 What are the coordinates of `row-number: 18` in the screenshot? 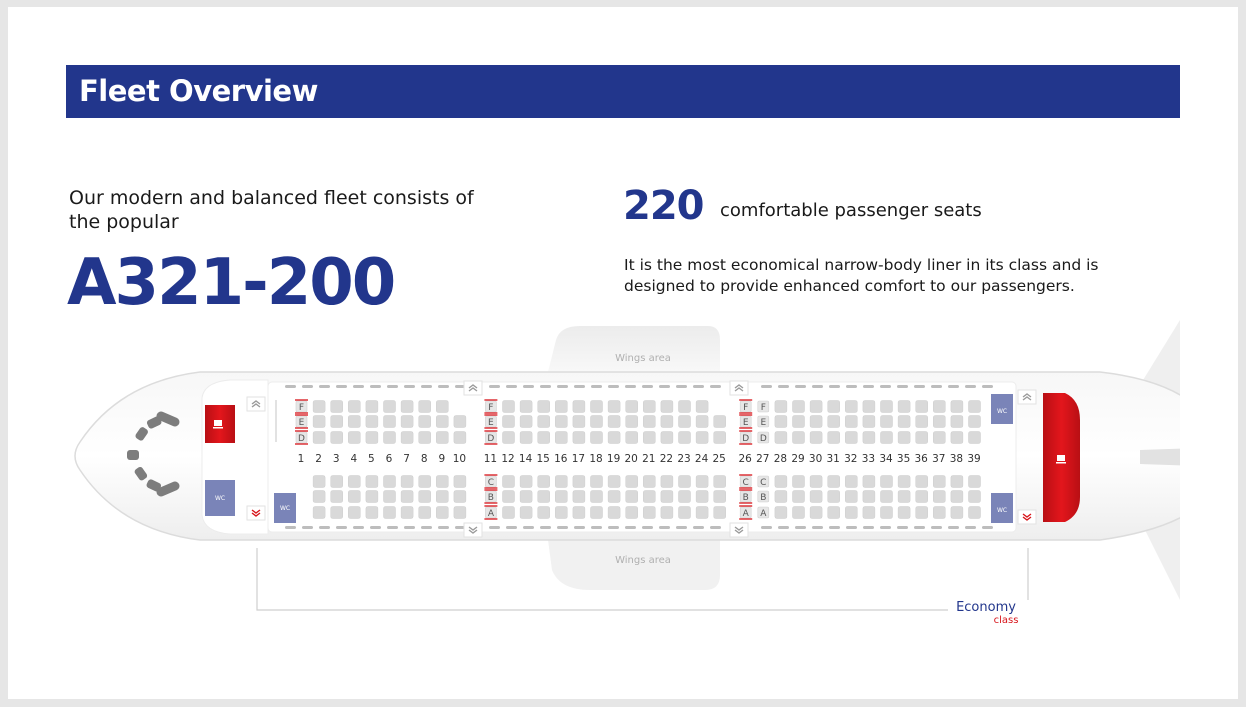 It's located at (595, 459).